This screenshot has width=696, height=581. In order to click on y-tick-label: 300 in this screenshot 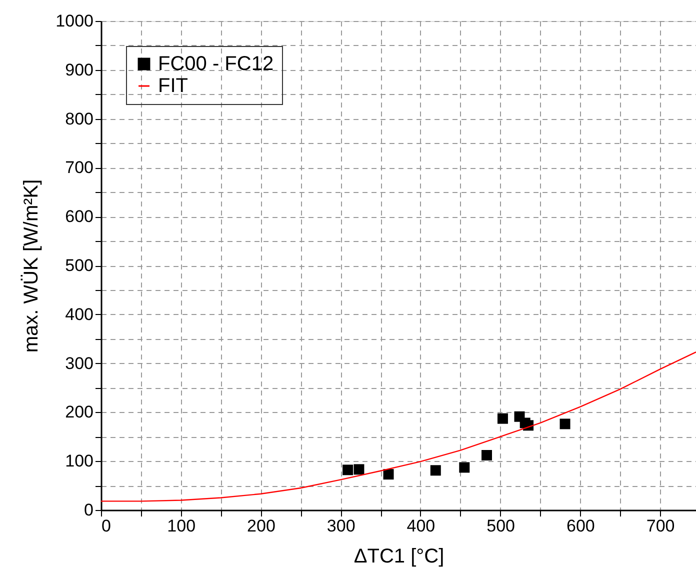, I will do `click(79, 363)`.